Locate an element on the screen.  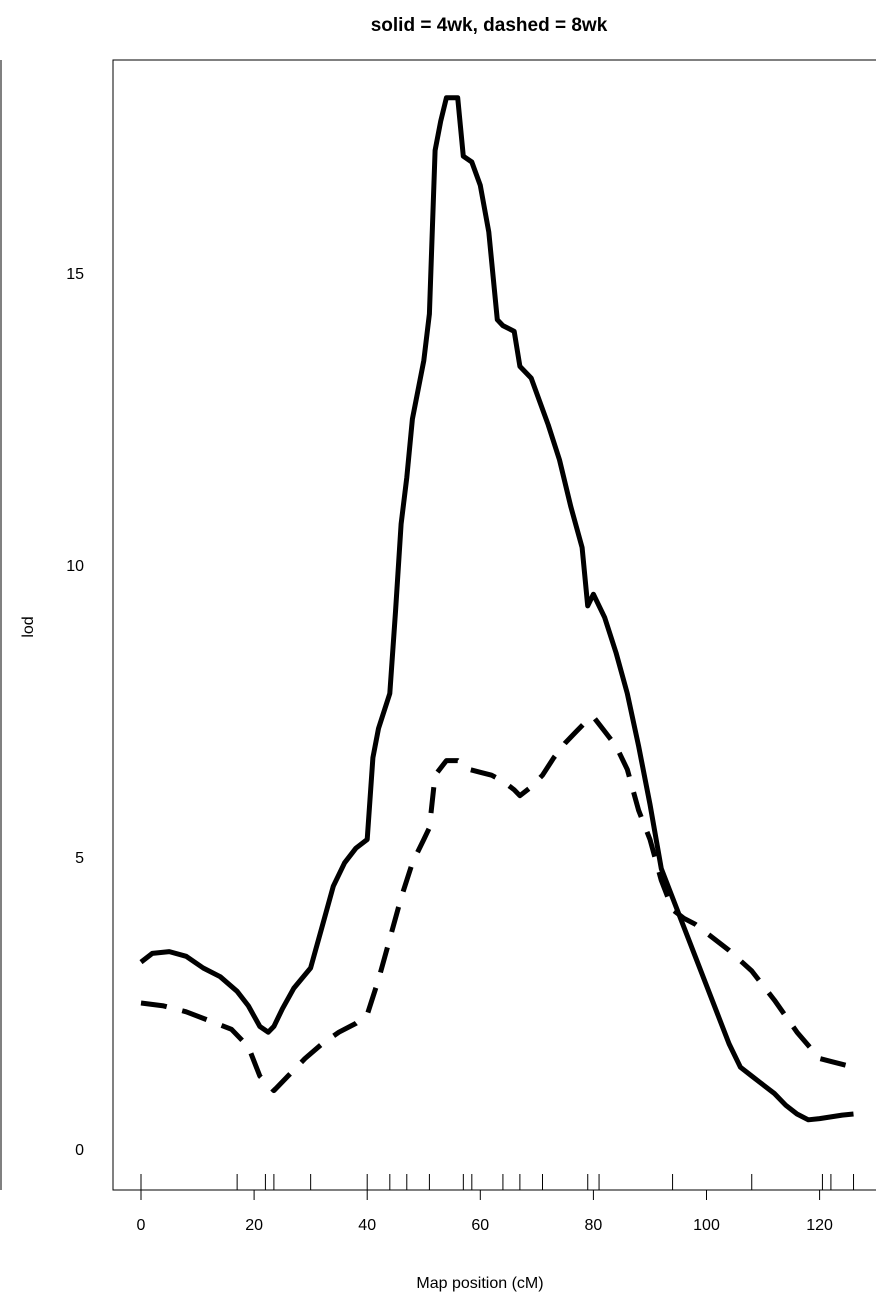
x-tick-label: 120 is located at coordinates (819, 1225).